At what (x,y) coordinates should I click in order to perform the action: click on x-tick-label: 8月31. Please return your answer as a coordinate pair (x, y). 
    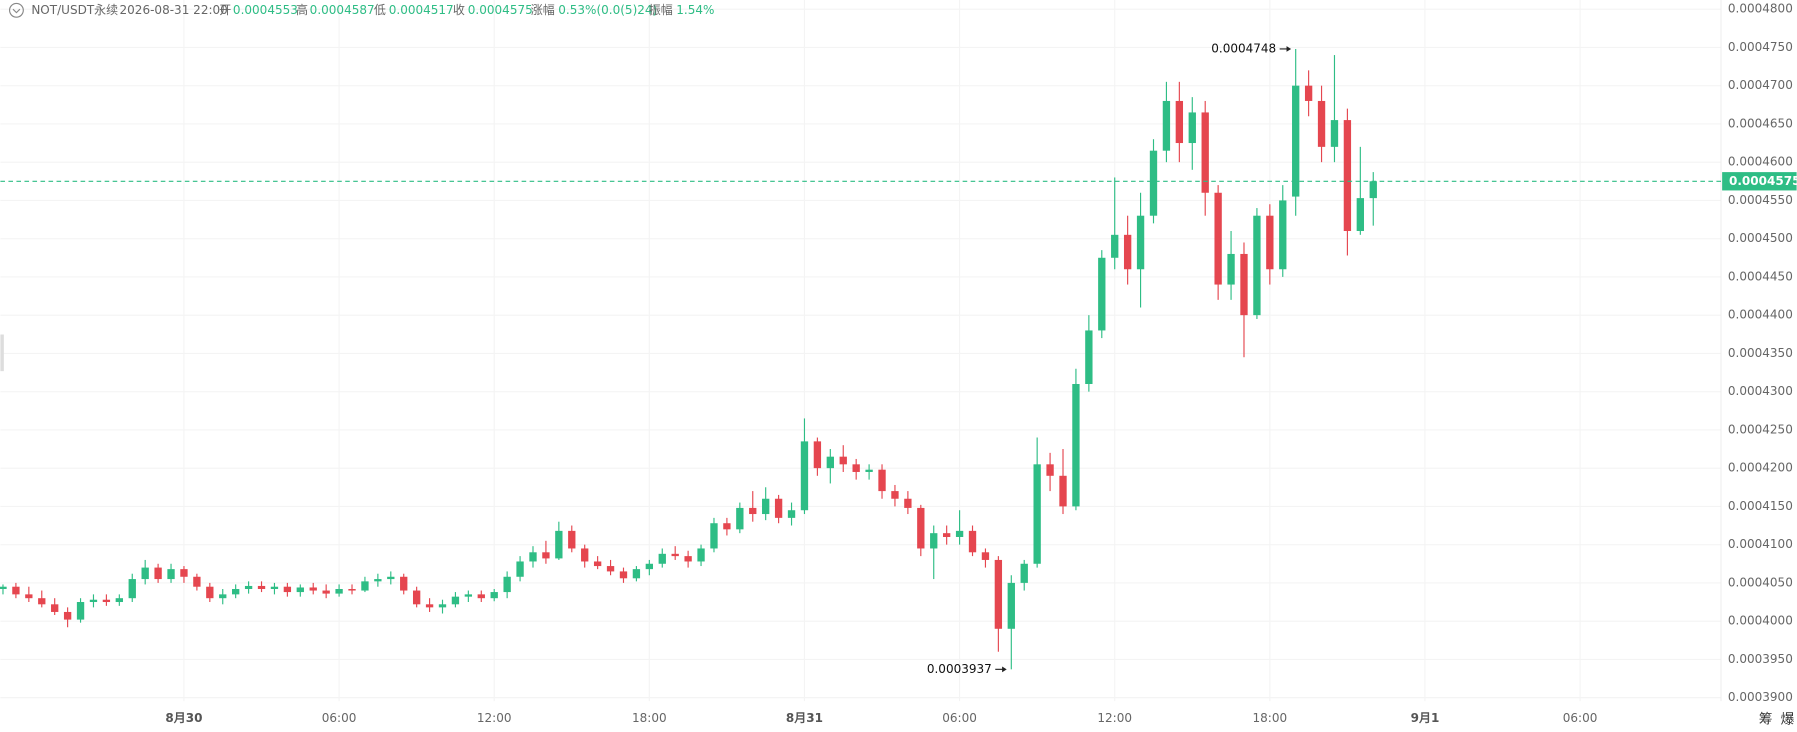
    Looking at the image, I should click on (804, 718).